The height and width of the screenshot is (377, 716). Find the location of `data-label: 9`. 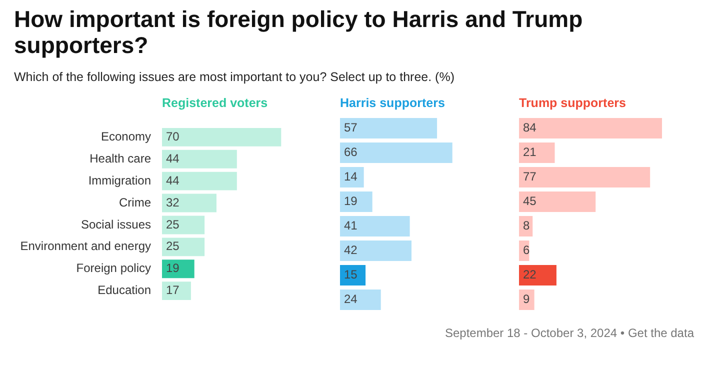

data-label: 9 is located at coordinates (526, 299).